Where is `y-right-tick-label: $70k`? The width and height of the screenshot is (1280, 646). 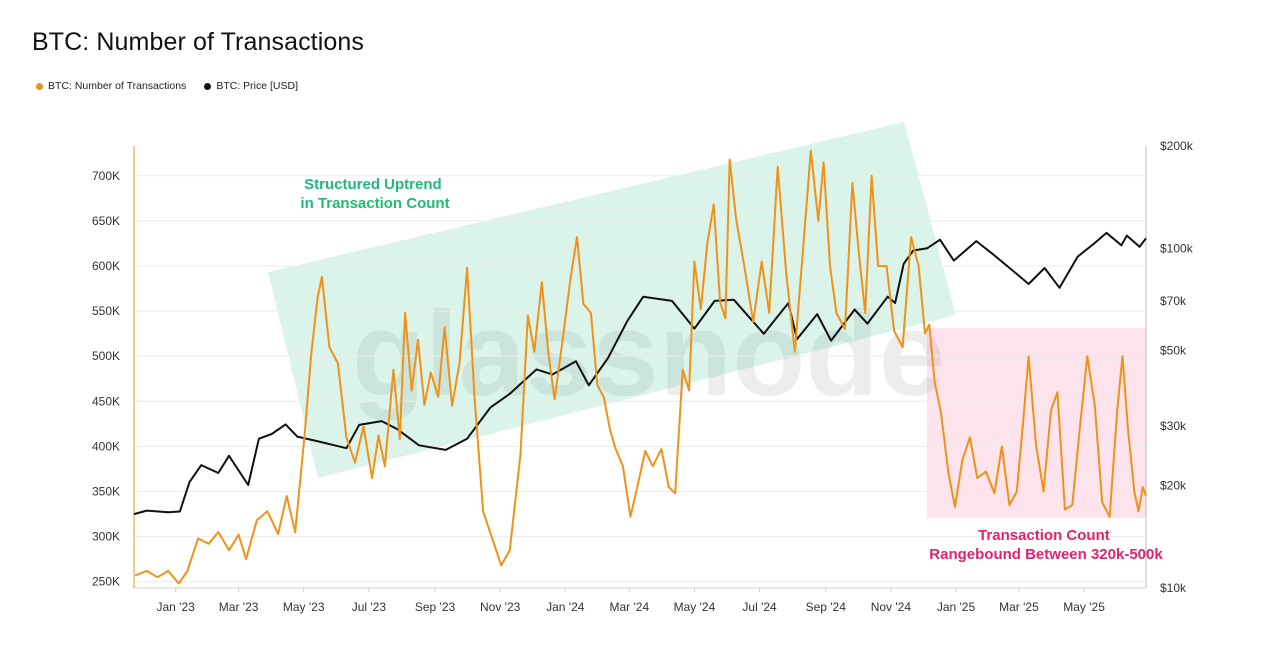
y-right-tick-label: $70k is located at coordinates (1173, 301).